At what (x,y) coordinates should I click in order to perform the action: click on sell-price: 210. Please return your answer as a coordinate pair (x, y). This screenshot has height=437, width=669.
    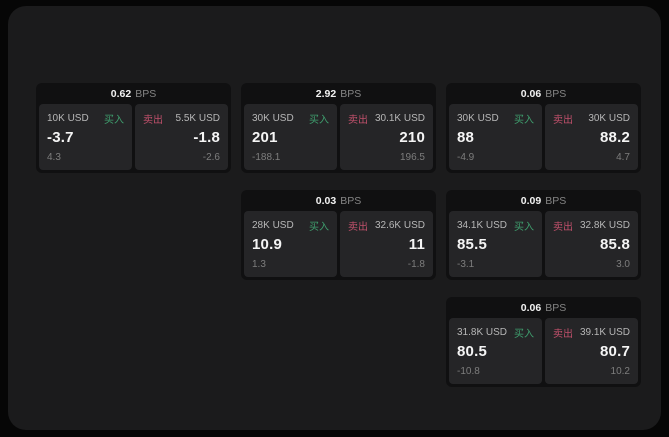
    Looking at the image, I should click on (412, 137).